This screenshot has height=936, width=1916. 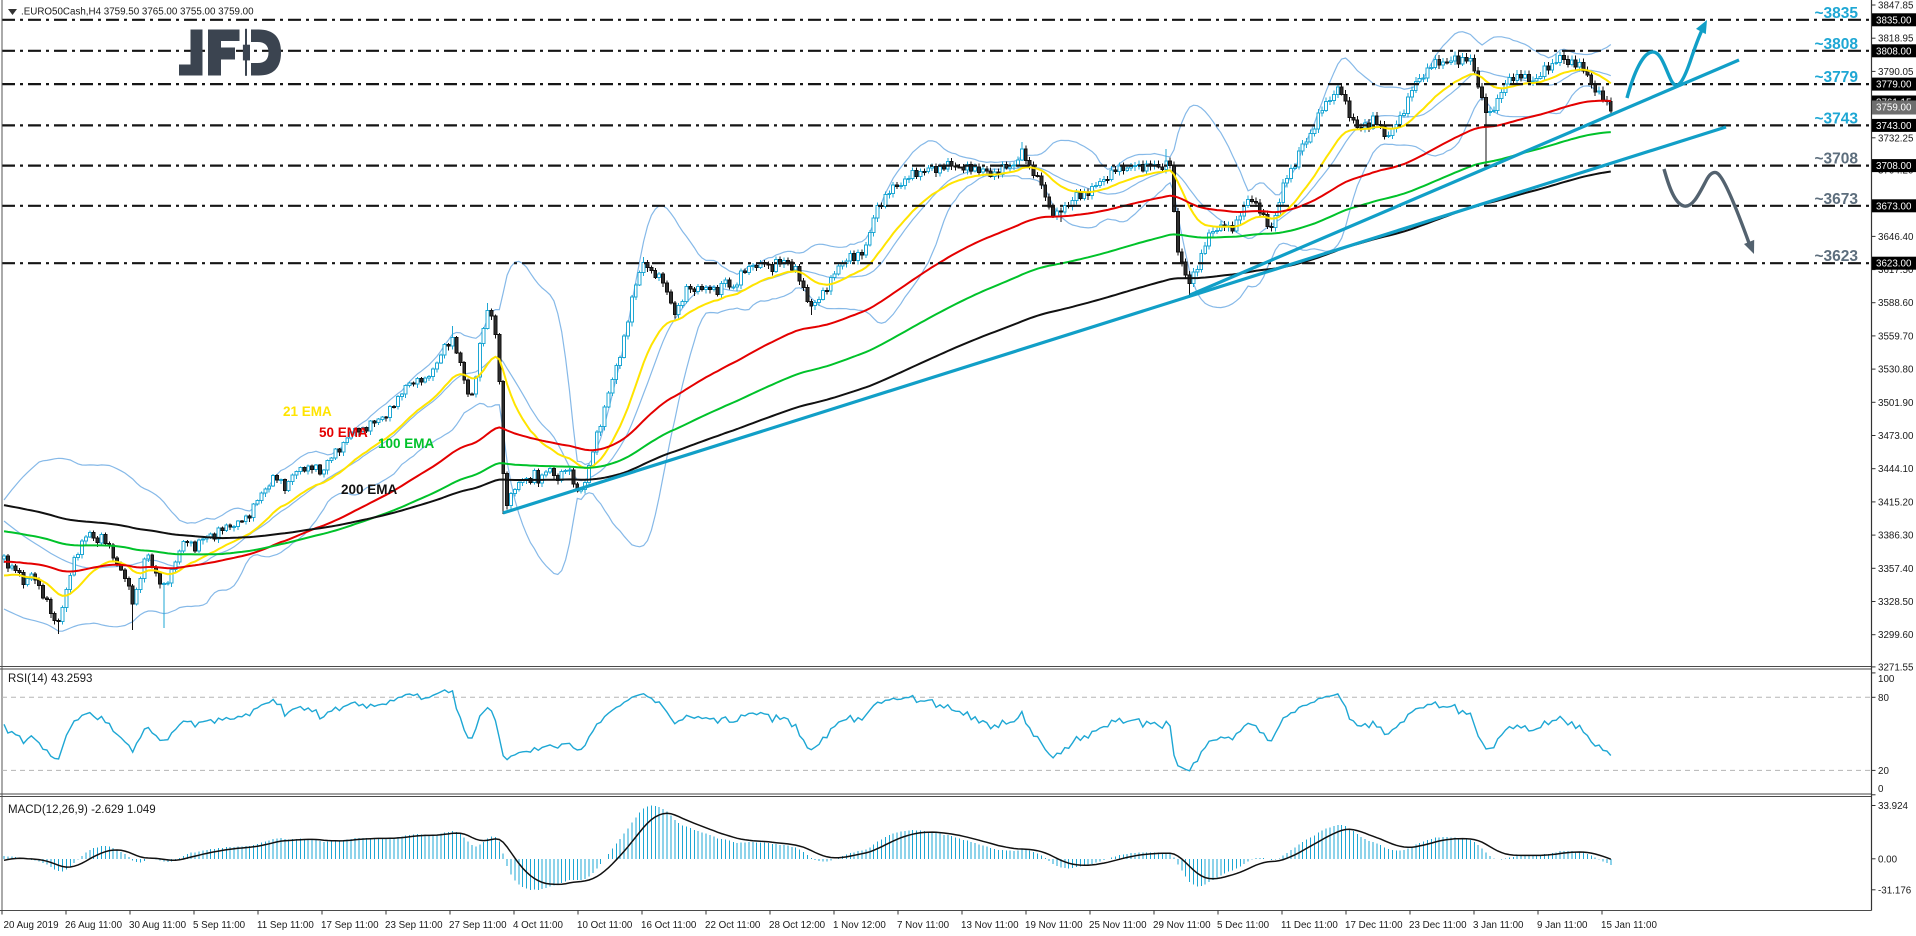 I want to click on svg-text: 20 Aug 2019, so click(x=31, y=925).